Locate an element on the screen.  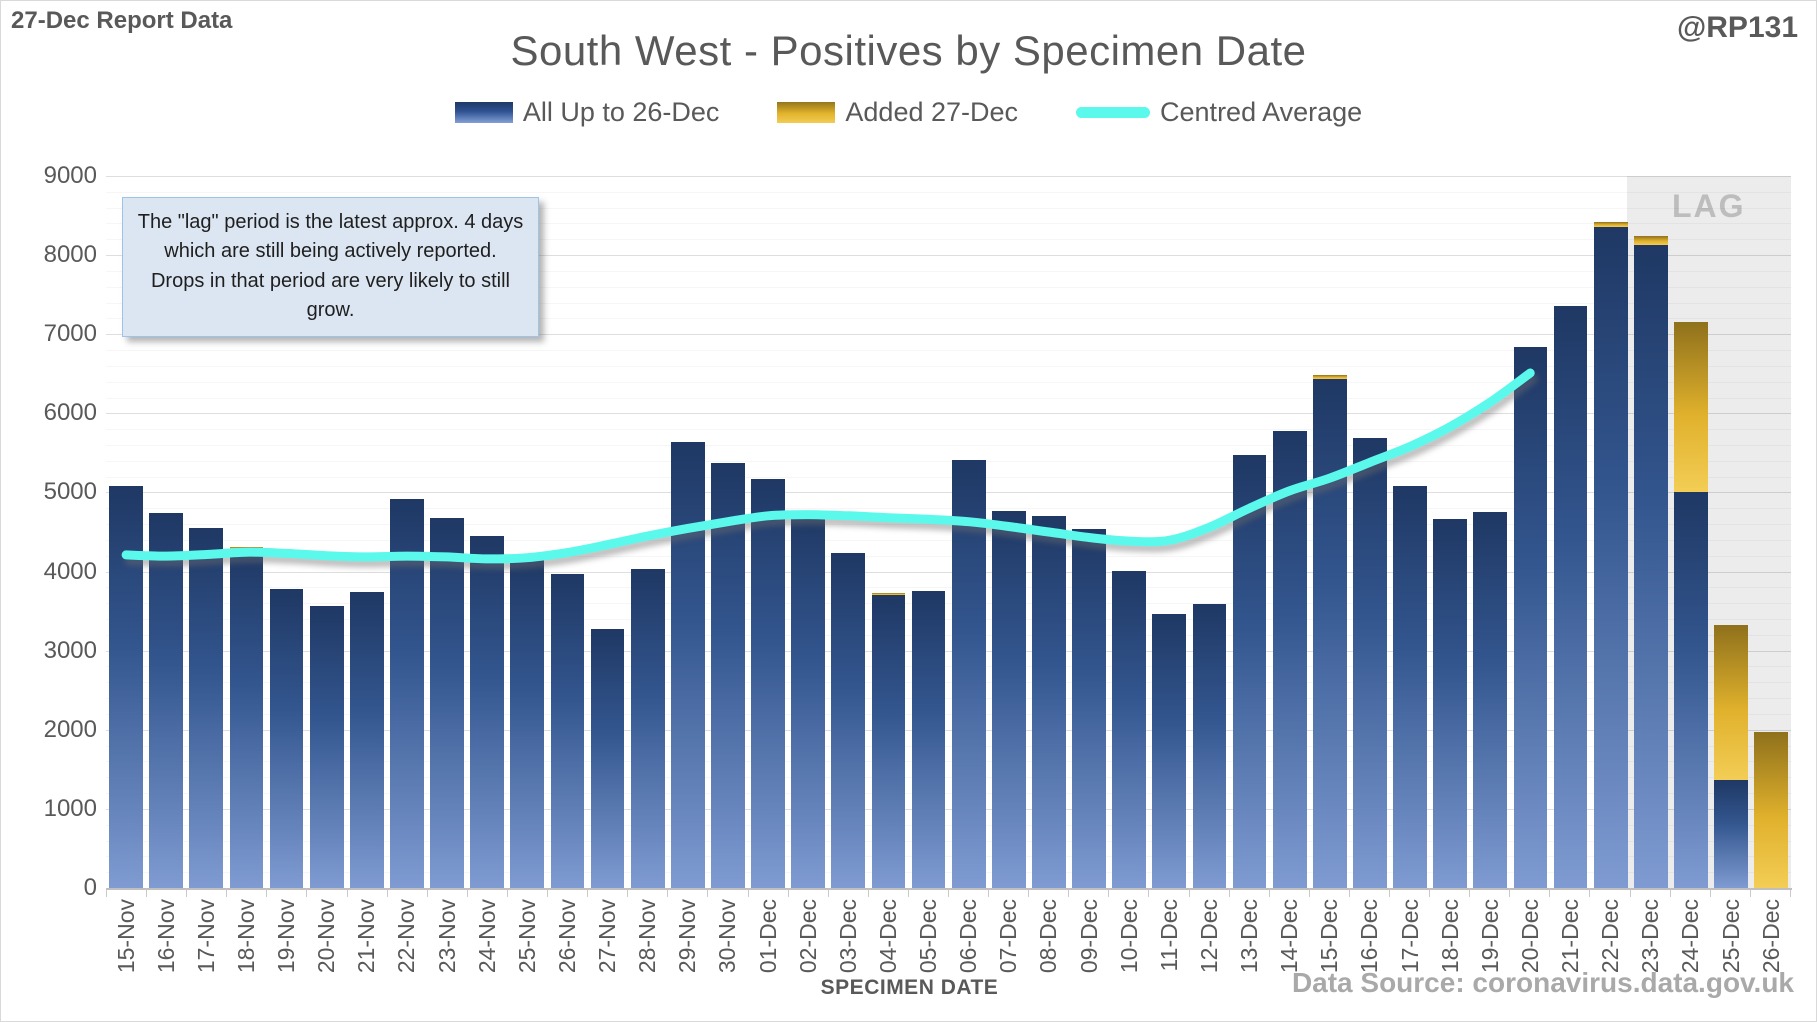
x-axis-ticks is located at coordinates (948, 893).